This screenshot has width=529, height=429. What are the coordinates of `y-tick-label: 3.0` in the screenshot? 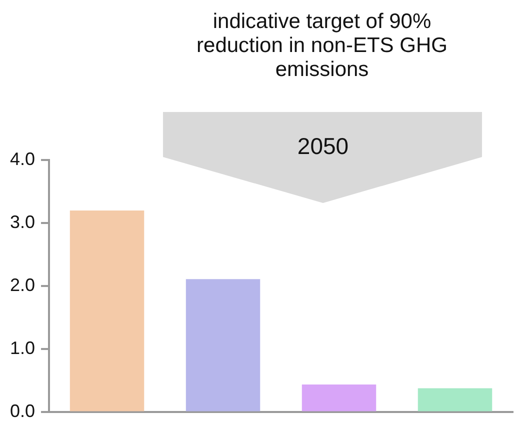 It's located at (23, 222).